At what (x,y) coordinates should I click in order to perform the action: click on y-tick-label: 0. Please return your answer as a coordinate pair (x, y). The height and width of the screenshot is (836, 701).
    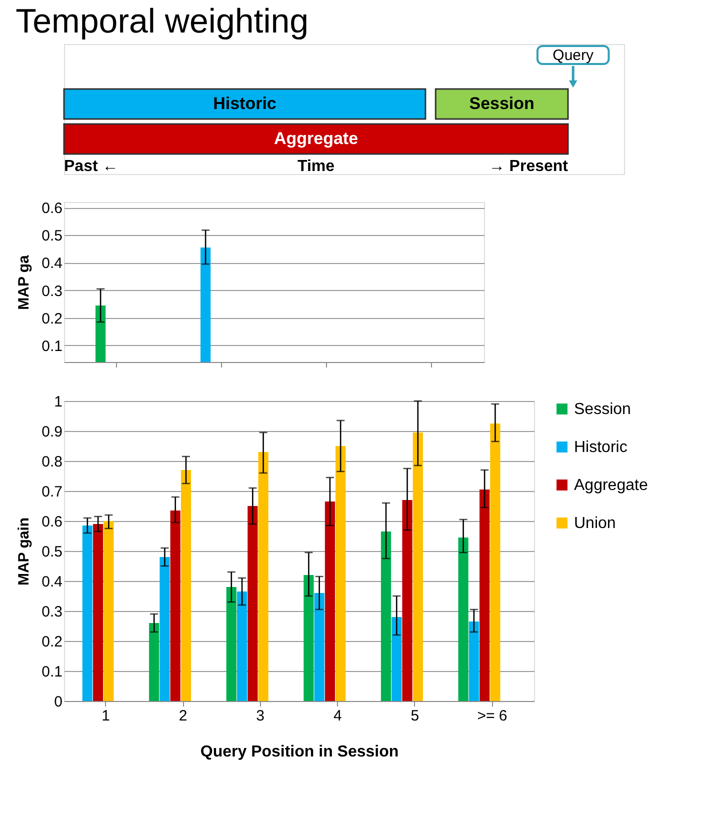
    Looking at the image, I should click on (58, 702).